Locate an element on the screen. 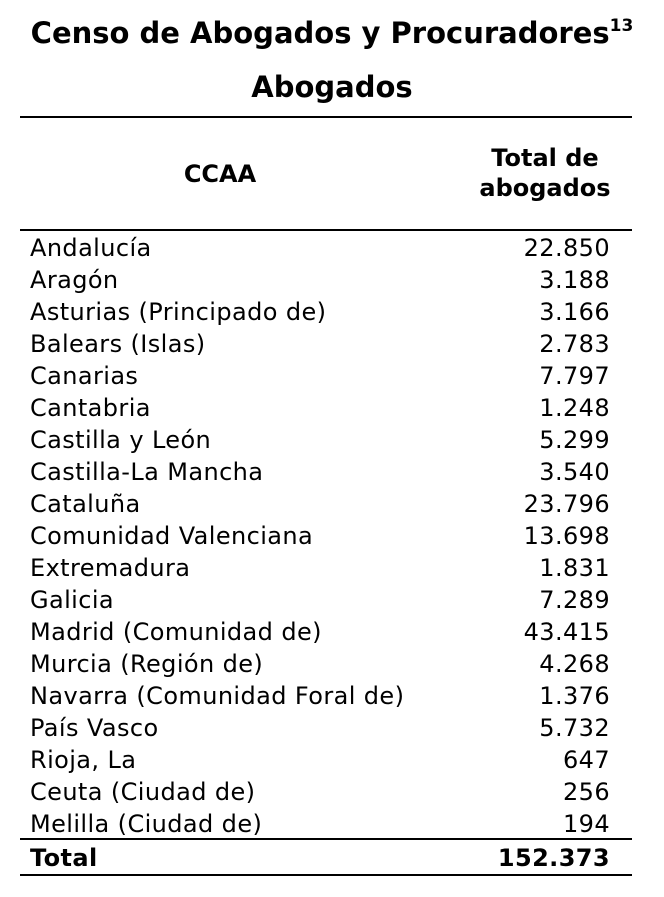 The image size is (664, 897). column-header-total: Total de abogados is located at coordinates (545, 173).